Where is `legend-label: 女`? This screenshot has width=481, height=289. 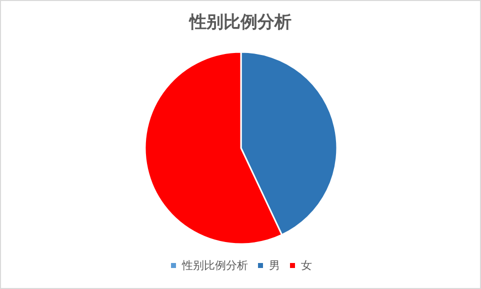
legend-label: 女 is located at coordinates (306, 265).